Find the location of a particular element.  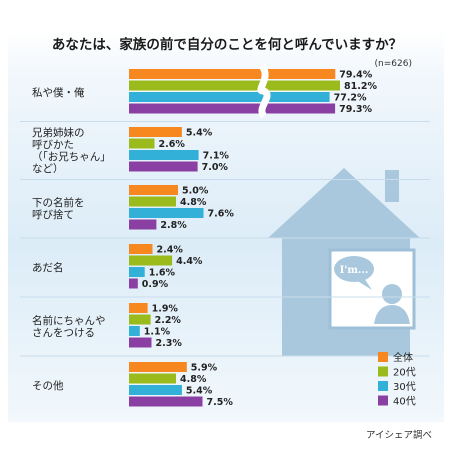

house-roof is located at coordinates (344, 203).